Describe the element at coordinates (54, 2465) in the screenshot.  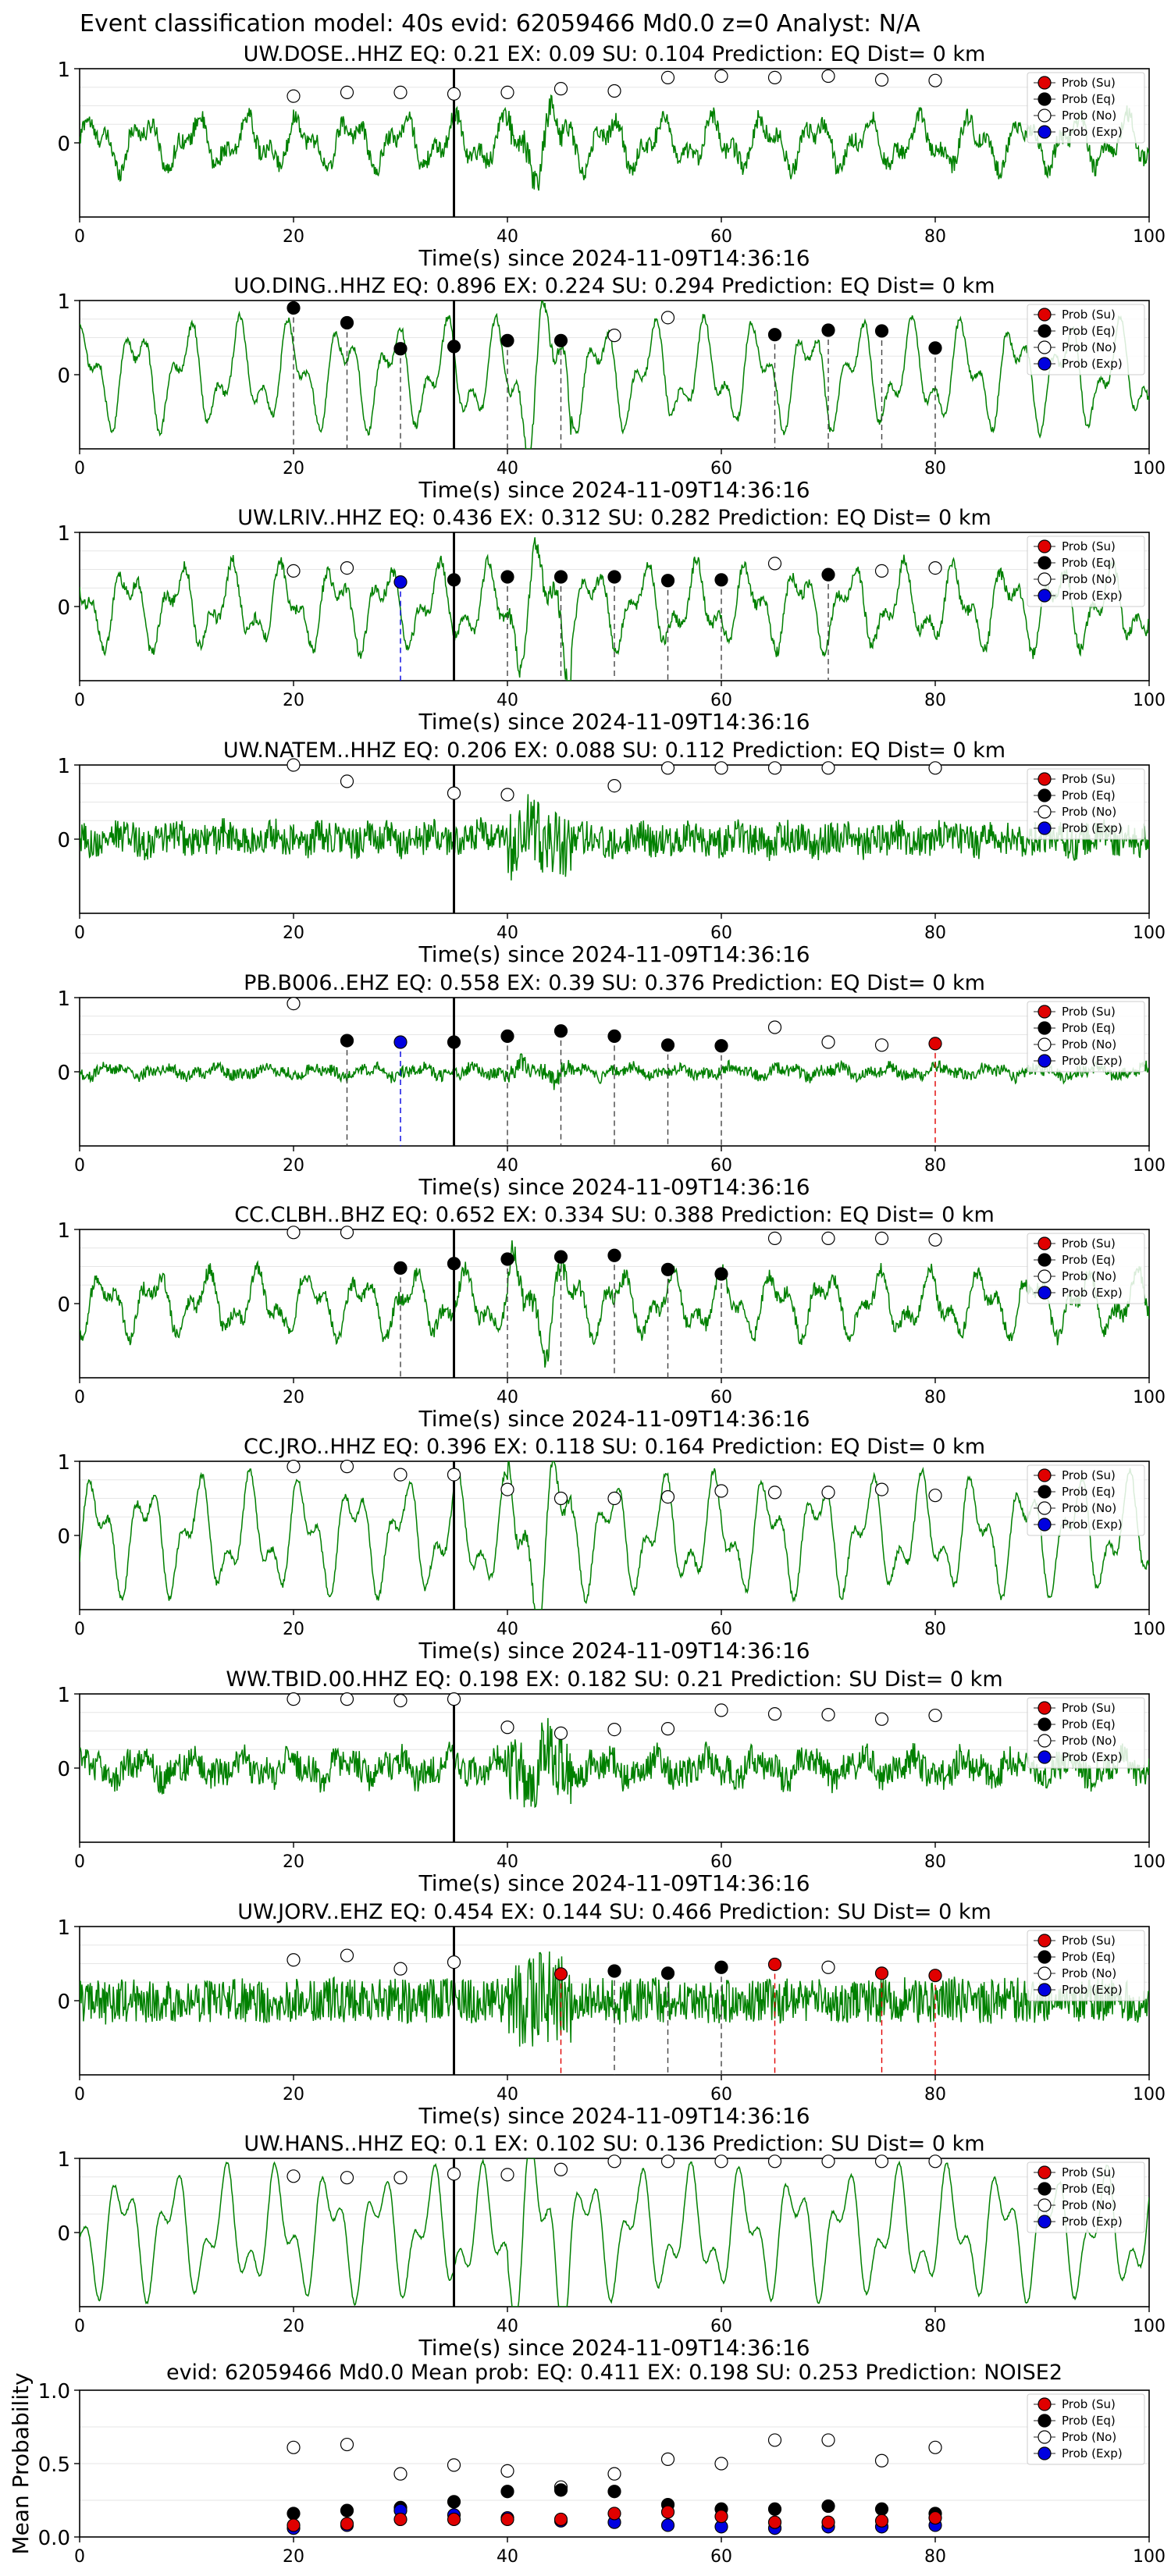
I see `y-tick-label: 0.5` at that location.